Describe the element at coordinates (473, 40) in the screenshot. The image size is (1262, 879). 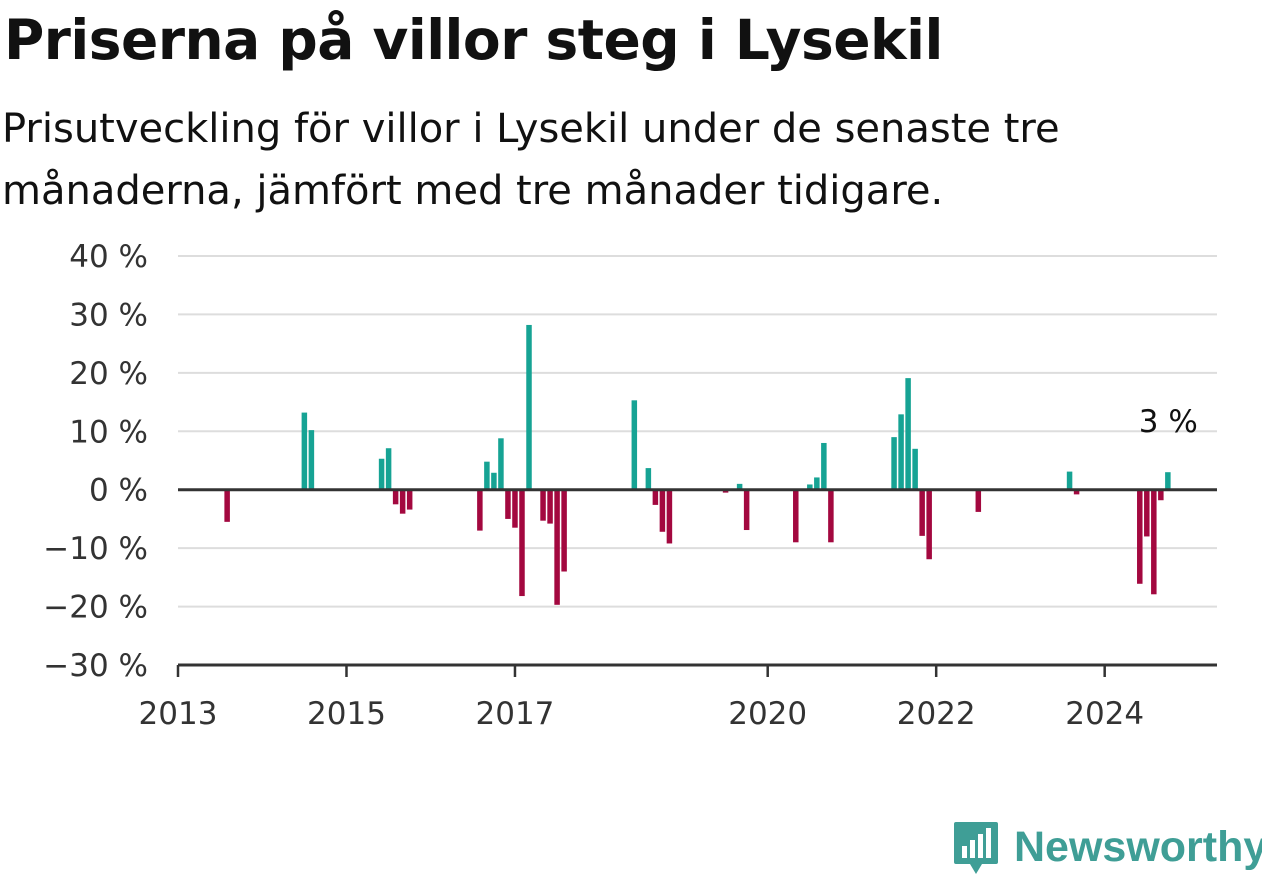
I see `chart-title: Priserna på villor steg i Lysekil` at that location.